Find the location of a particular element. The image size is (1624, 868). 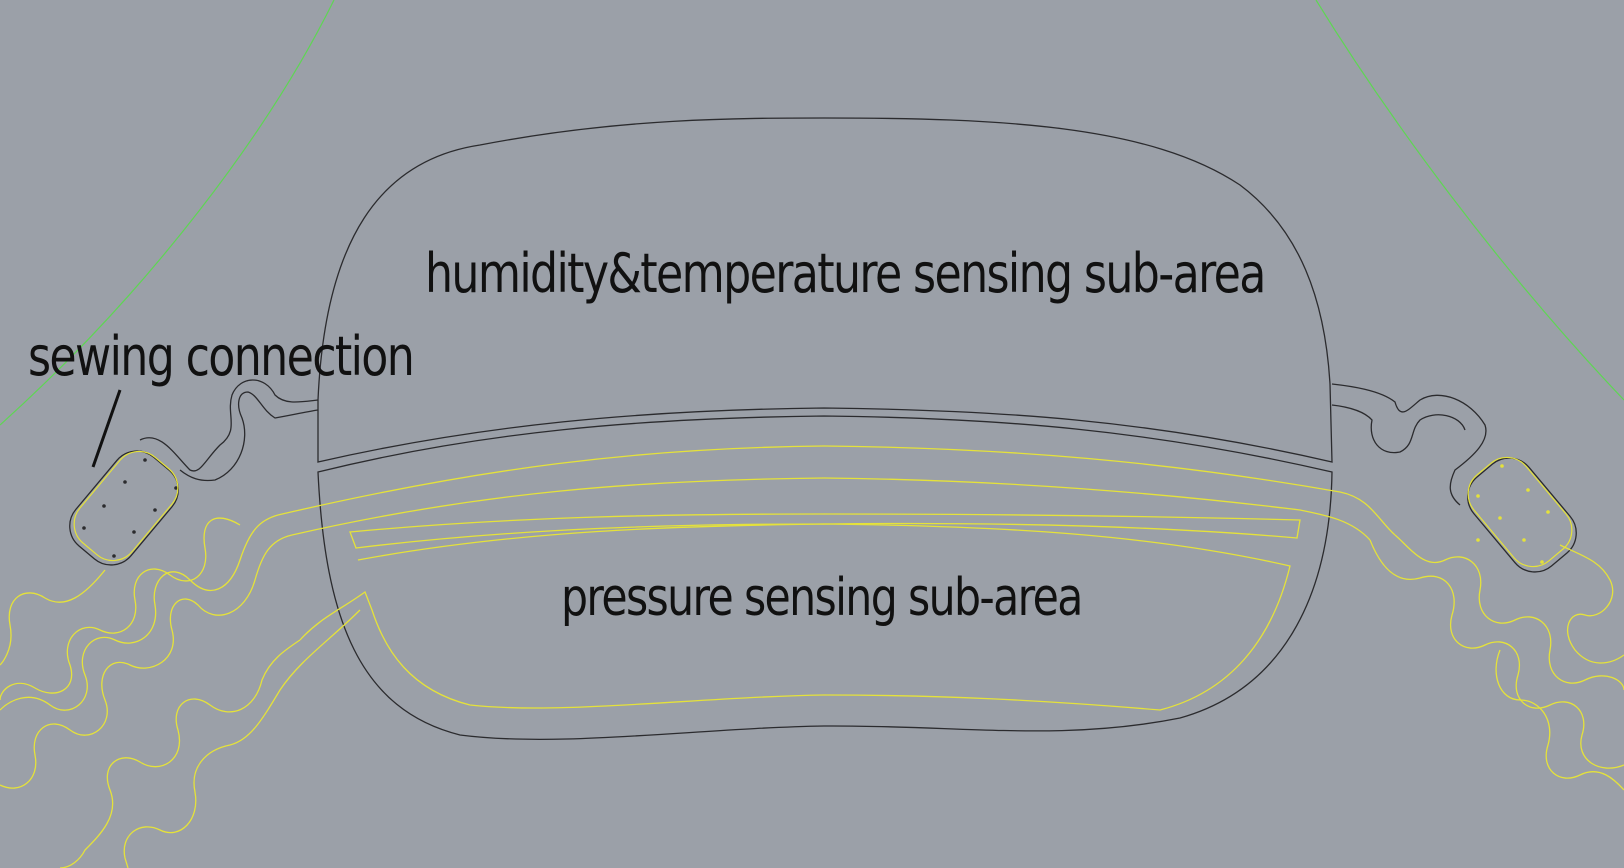

left-connector-outline is located at coordinates (229, 425).